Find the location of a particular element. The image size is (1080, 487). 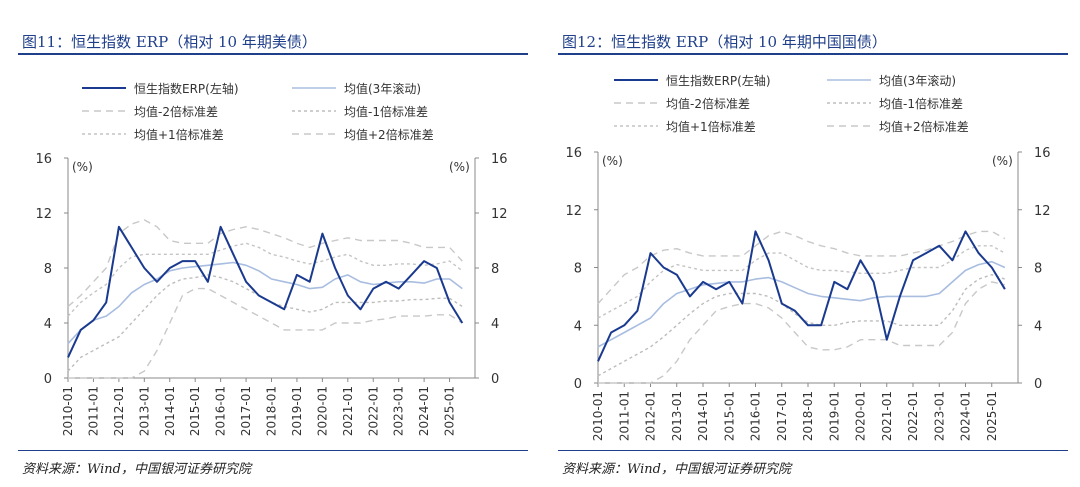

y-tick-label-right: 8 is located at coordinates (495, 269).